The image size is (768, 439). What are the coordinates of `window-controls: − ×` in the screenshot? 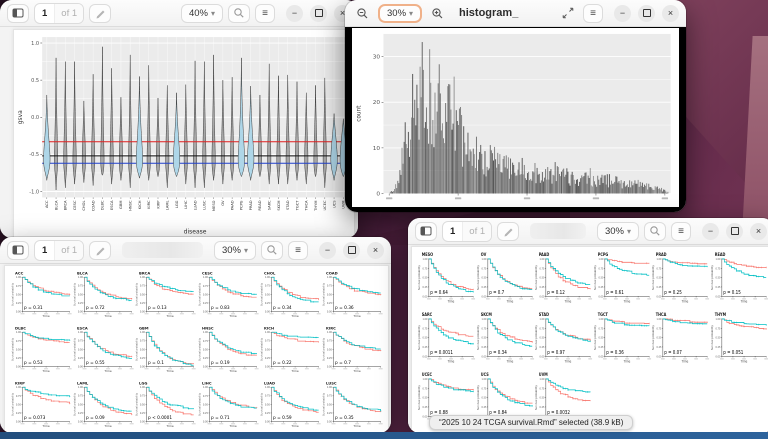 It's located at (646, 13).